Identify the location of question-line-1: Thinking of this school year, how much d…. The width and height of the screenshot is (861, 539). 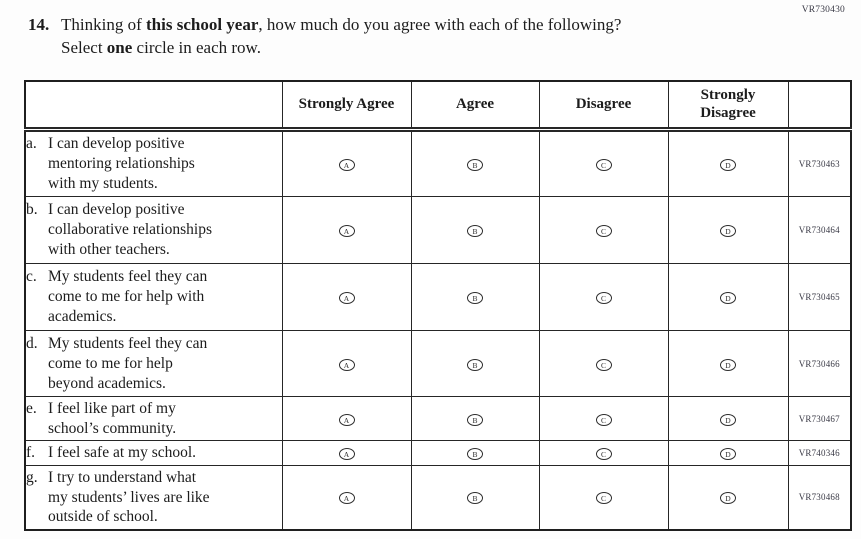
(341, 25).